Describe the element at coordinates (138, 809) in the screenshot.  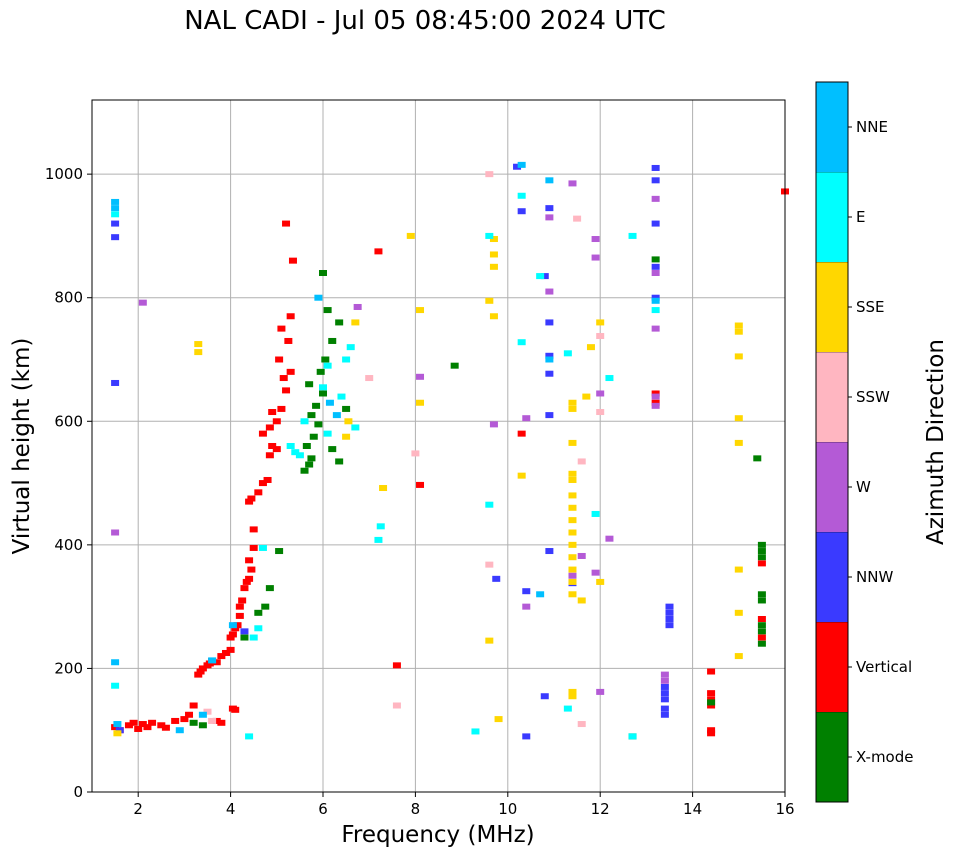
I see `x-tick-label: 2` at that location.